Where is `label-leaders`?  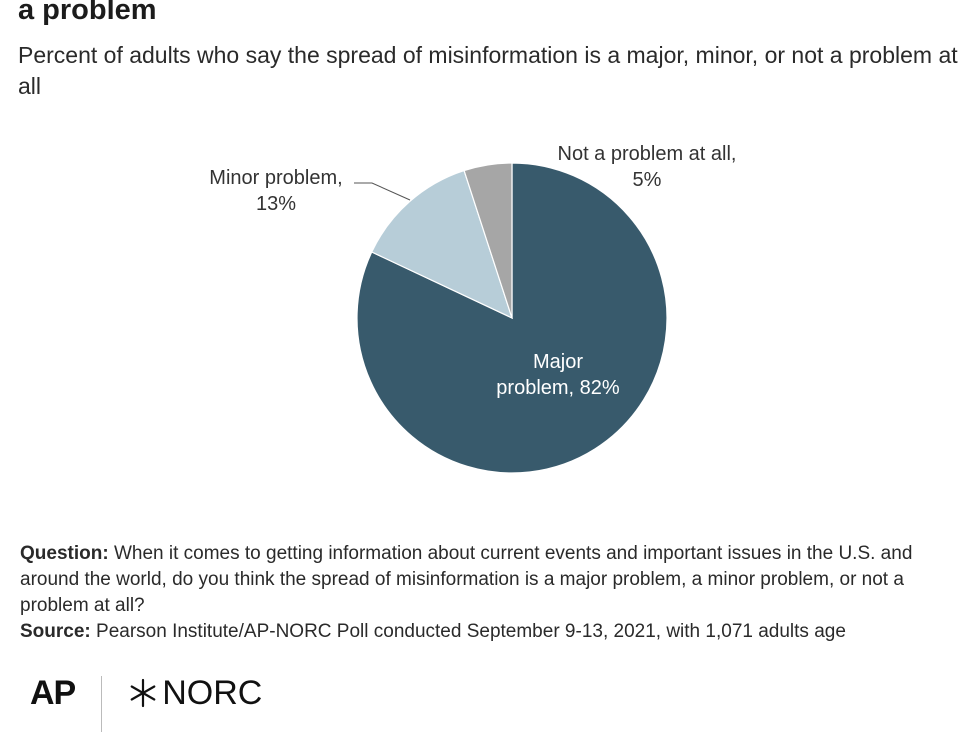 label-leaders is located at coordinates (382, 191).